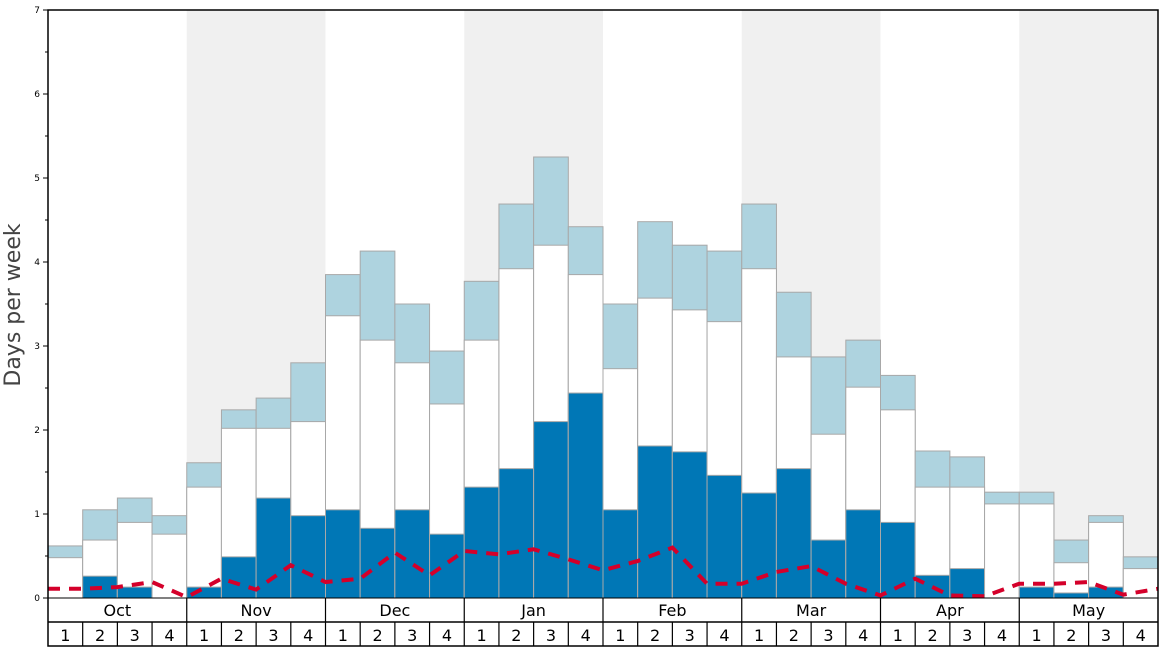 This screenshot has width=1168, height=652. What do you see at coordinates (37, 11) in the screenshot?
I see `y-tick-label: 7` at bounding box center [37, 11].